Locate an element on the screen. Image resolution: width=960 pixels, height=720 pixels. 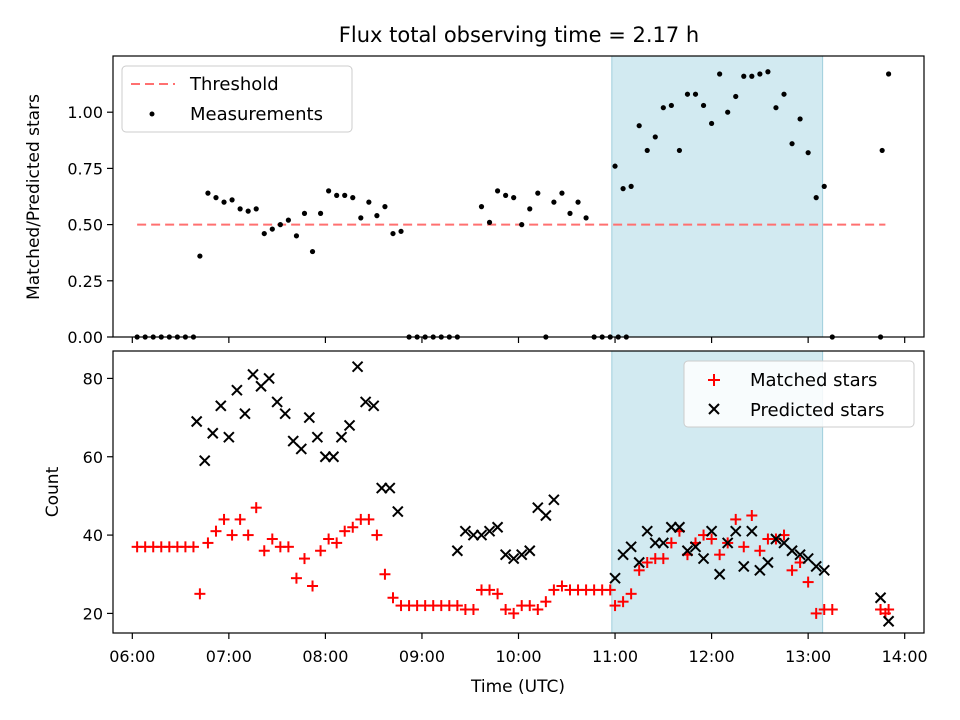
bottom-legend: Matched stars Predicted stars is located at coordinates (799, 394).